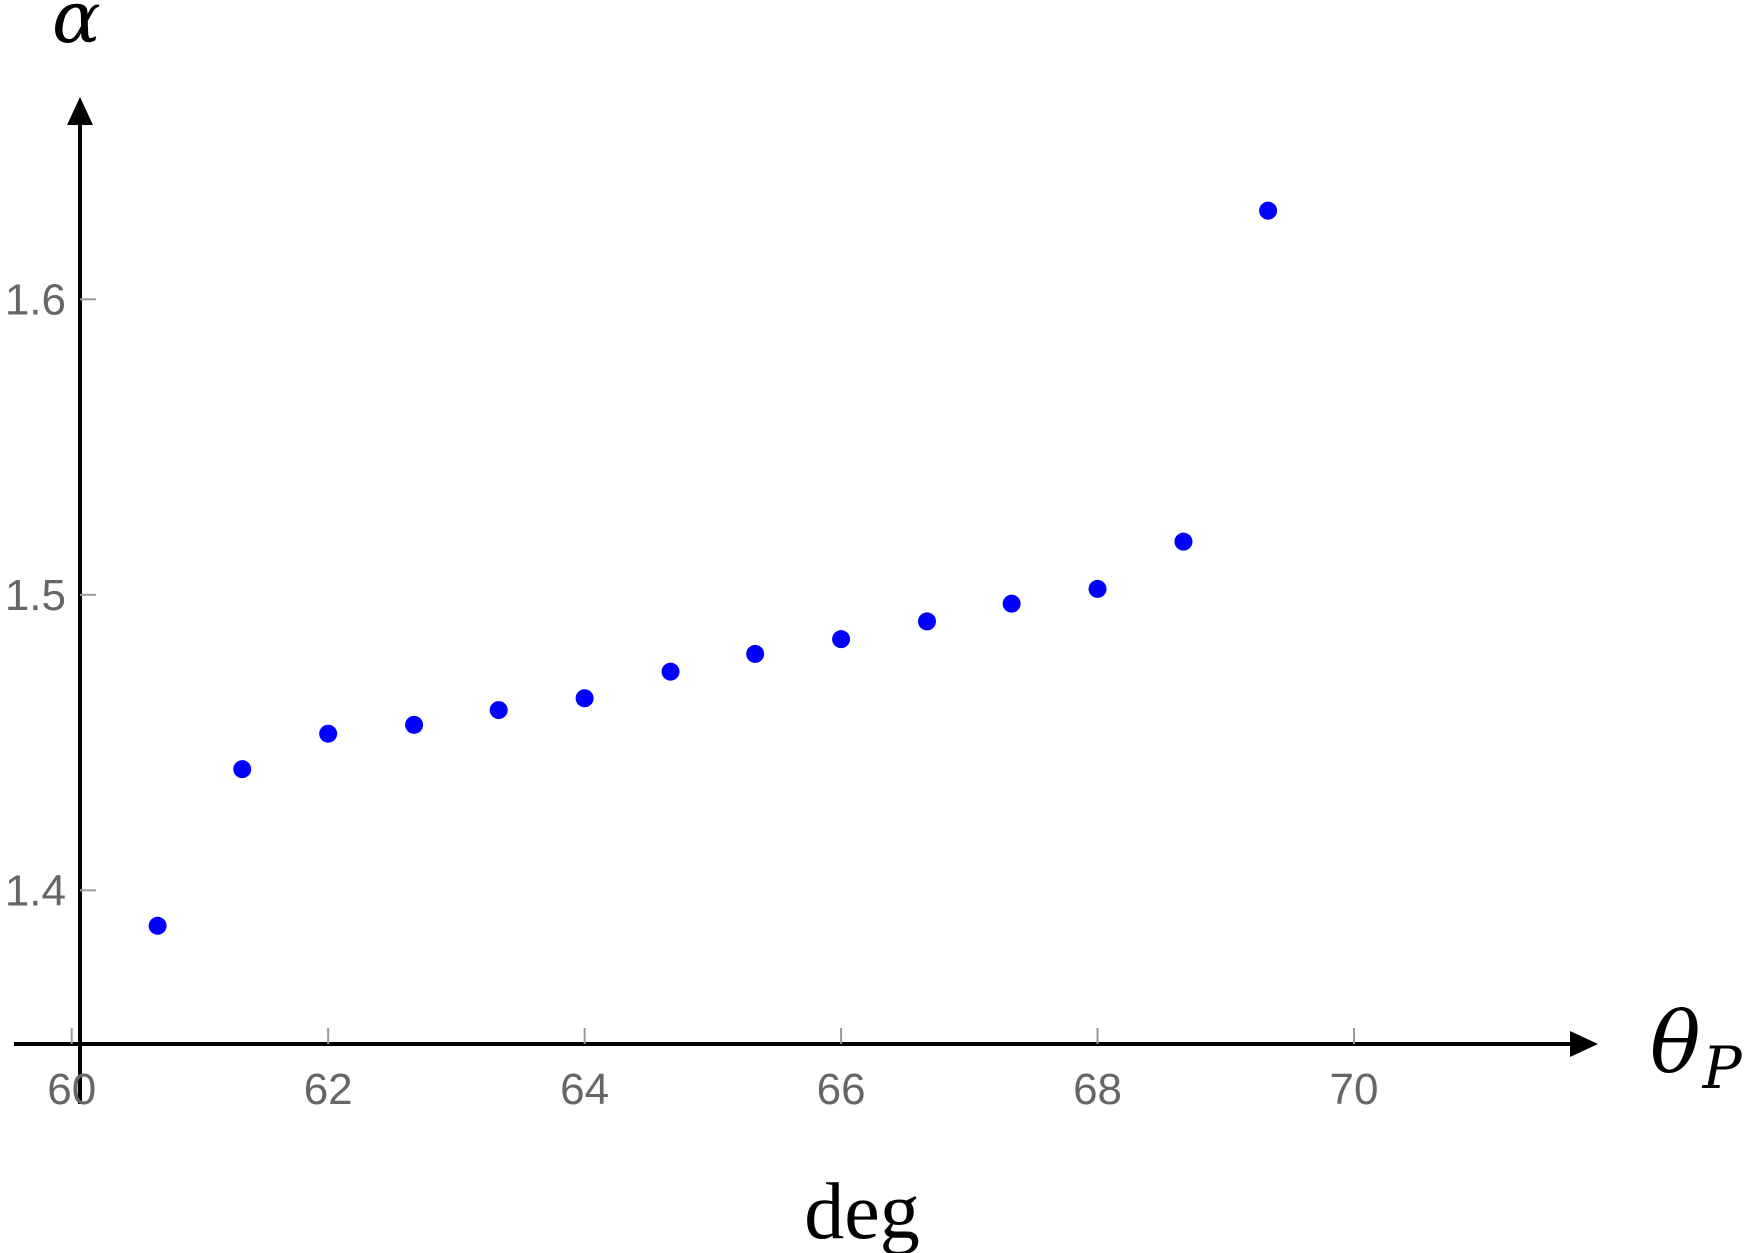 This screenshot has height=1253, width=1756. Describe the element at coordinates (584, 1089) in the screenshot. I see `x-tick-label: 64` at that location.